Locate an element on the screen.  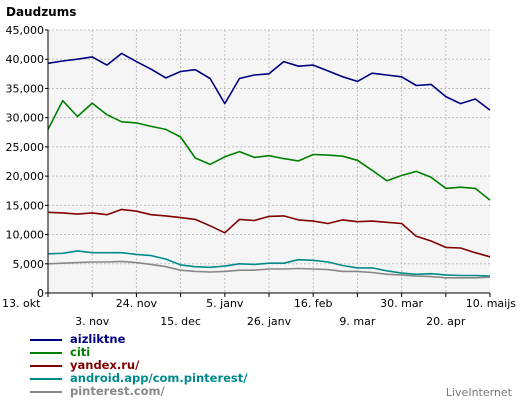
x-tick-label: 16. feb is located at coordinates (313, 303).